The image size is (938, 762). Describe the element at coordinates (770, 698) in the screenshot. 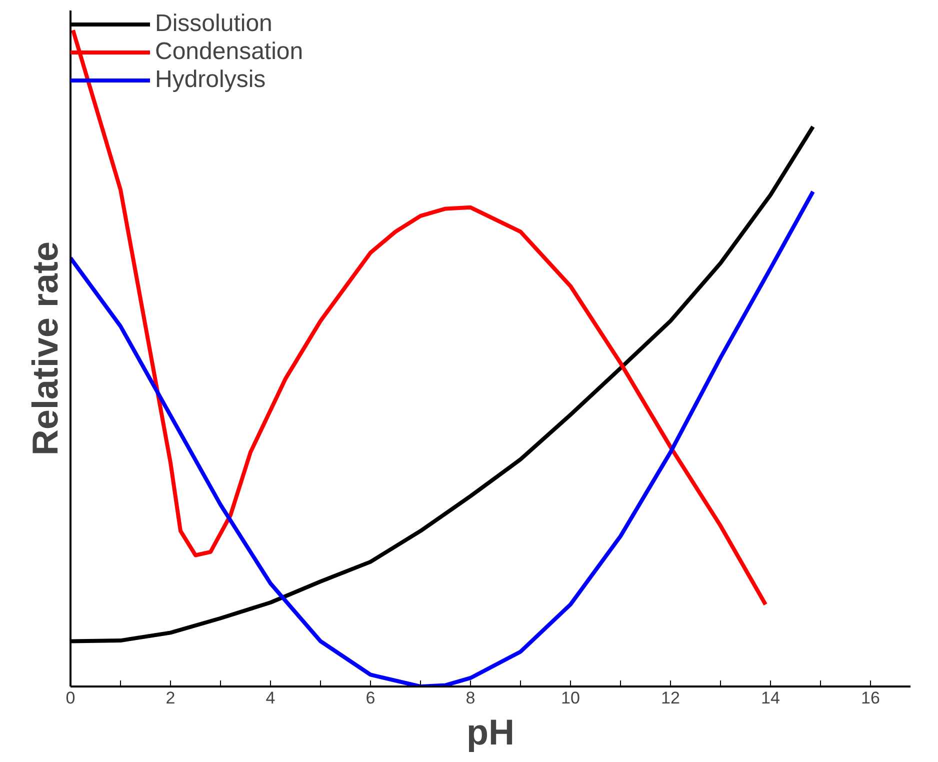

I see `x-tick-label: 14` at that location.